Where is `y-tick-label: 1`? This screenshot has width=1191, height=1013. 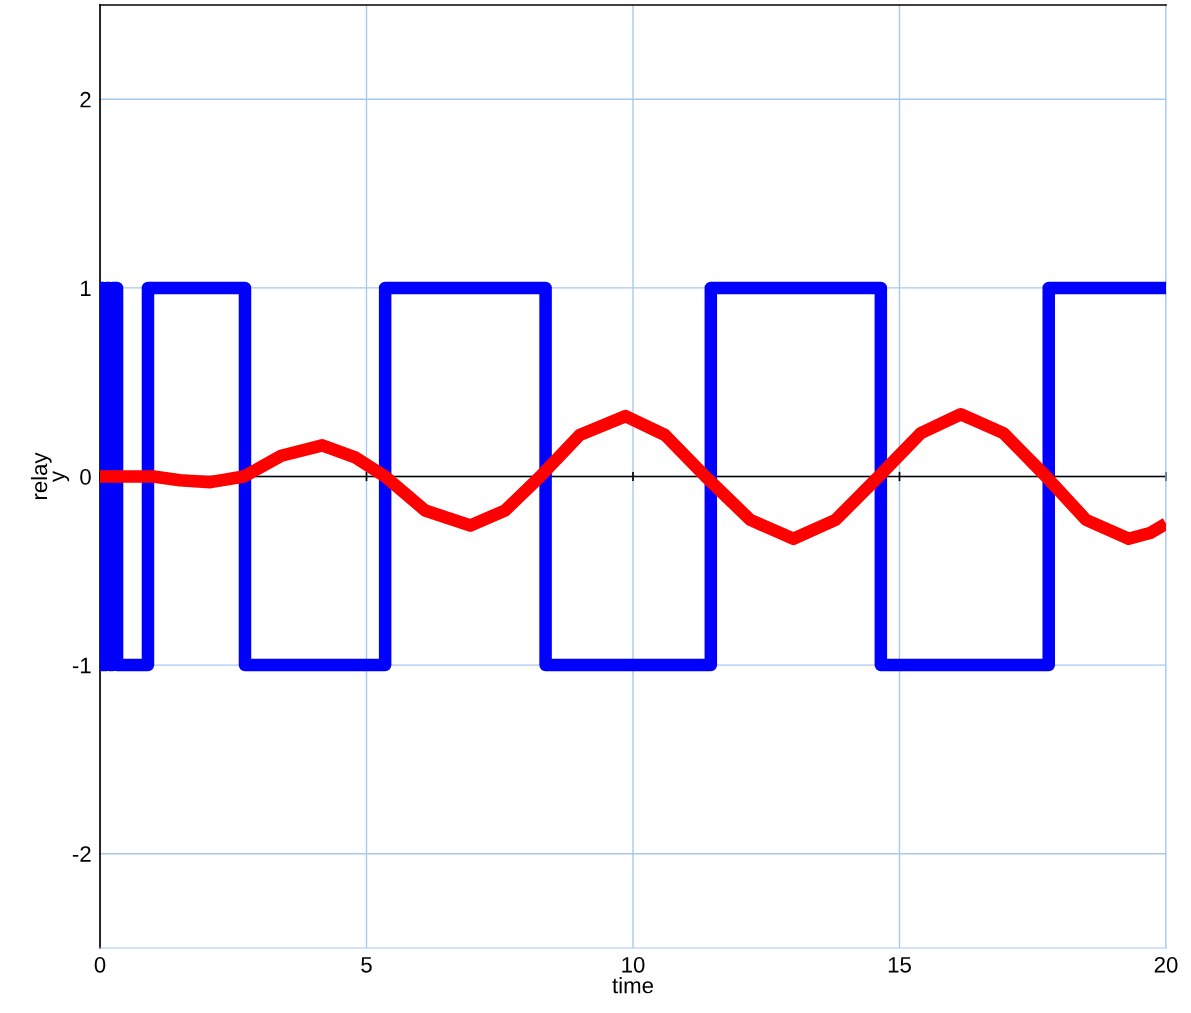 y-tick-label: 1 is located at coordinates (86, 288).